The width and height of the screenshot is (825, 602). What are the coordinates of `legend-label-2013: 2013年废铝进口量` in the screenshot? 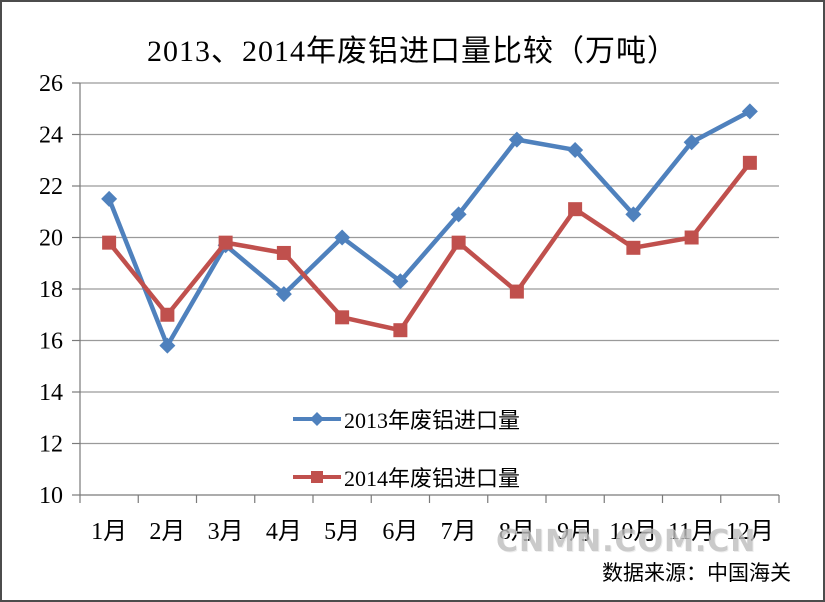 It's located at (432, 420).